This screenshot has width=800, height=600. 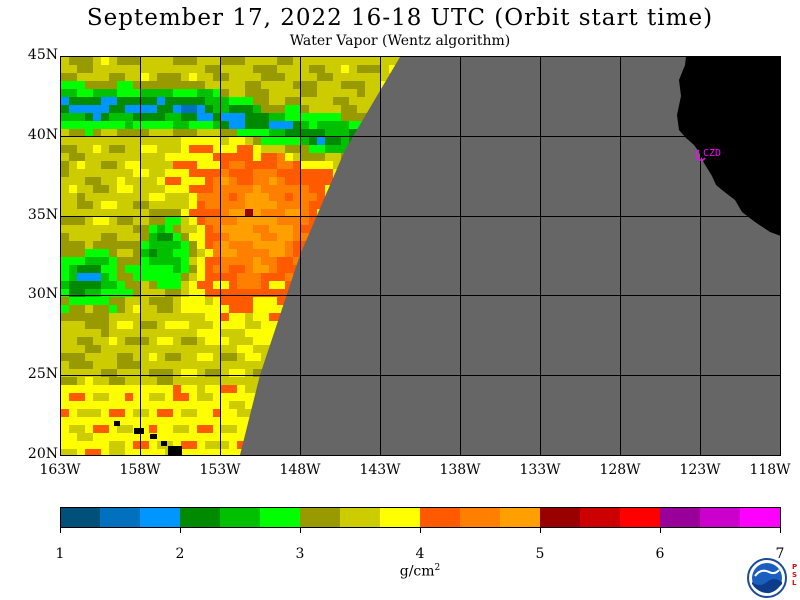 I want to click on colorbar-cell, so click(x=120, y=517).